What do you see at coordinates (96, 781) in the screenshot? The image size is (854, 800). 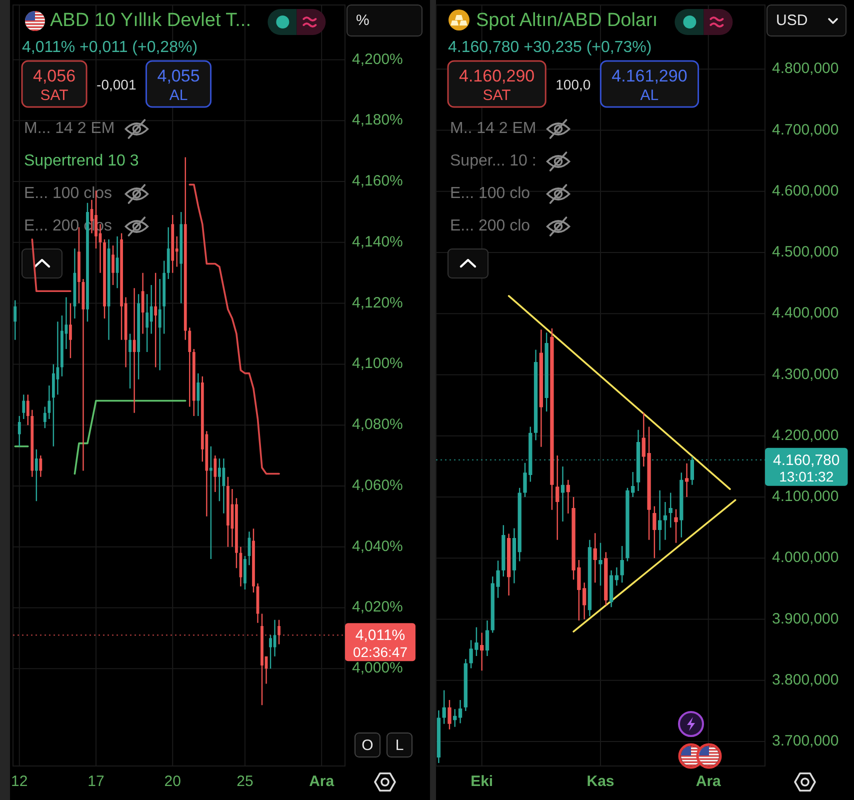 I see `x-tick-label: 17` at bounding box center [96, 781].